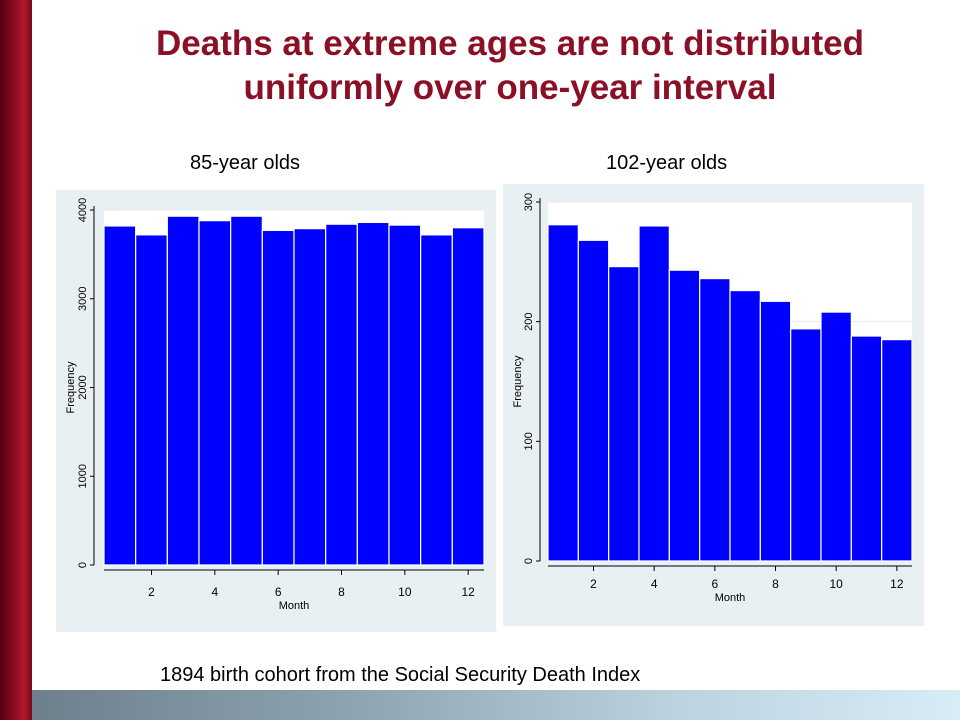  What do you see at coordinates (496, 705) in the screenshot?
I see `bottom-accent-bar` at bounding box center [496, 705].